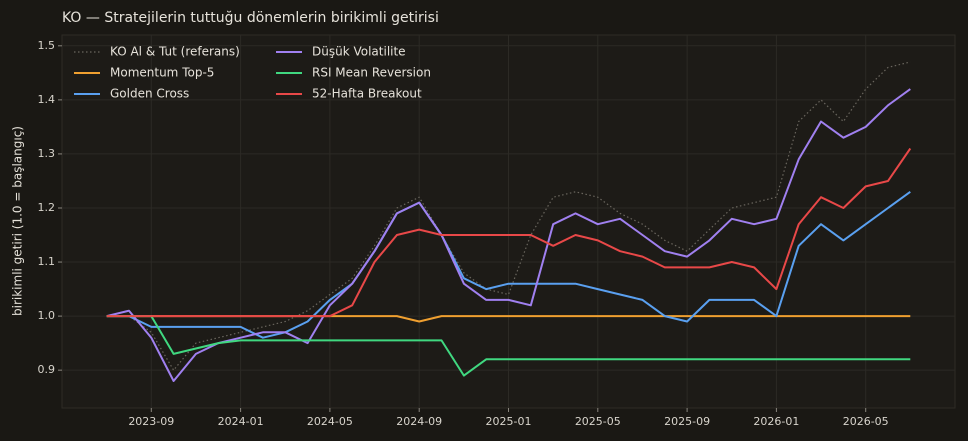  Describe the element at coordinates (47, 99) in the screenshot. I see `y-tick-label: 1.4` at that location.